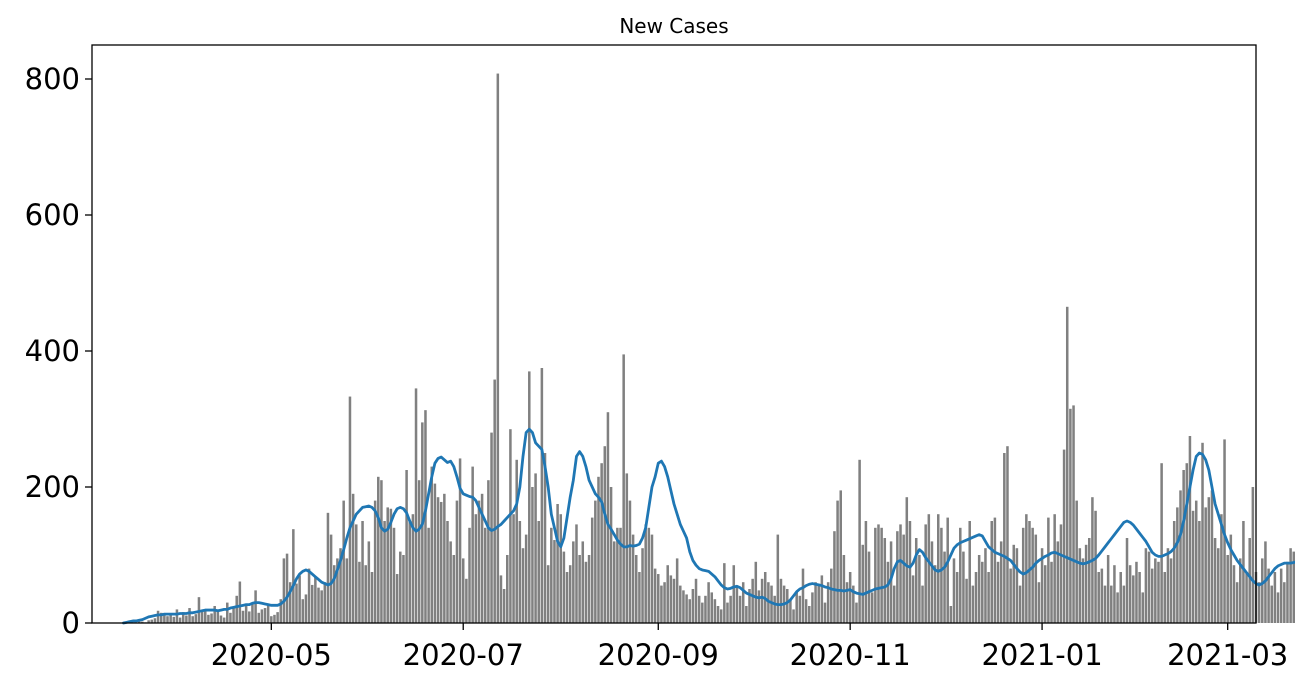 Image resolution: width=1295 pixels, height=686 pixels. I want to click on y-axis: 0 200 400 600 800, so click(58, 351).